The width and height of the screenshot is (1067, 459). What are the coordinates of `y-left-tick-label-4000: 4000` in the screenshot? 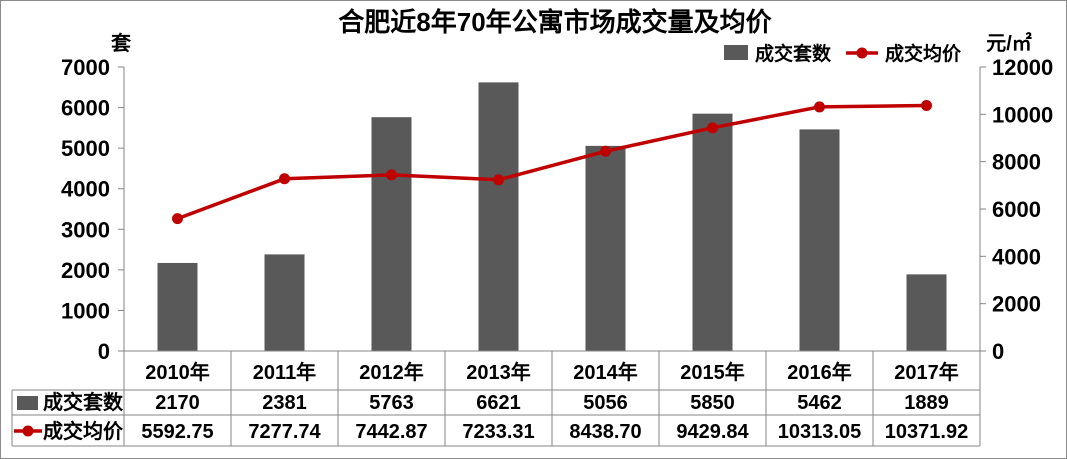 It's located at (85, 189).